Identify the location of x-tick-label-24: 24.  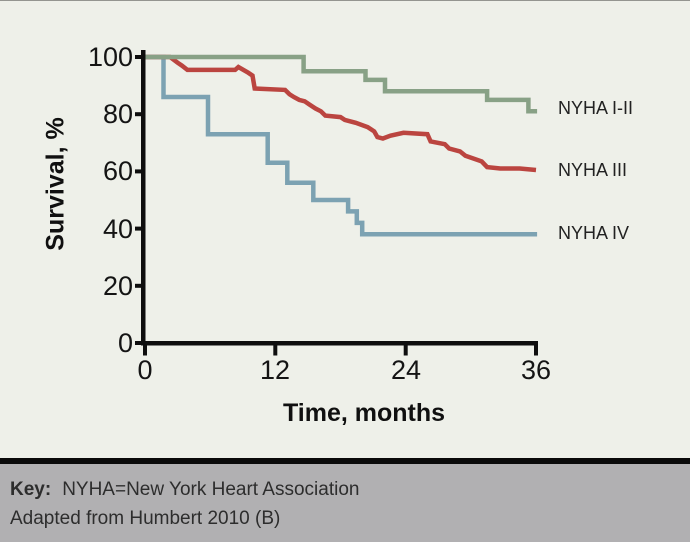
(406, 370).